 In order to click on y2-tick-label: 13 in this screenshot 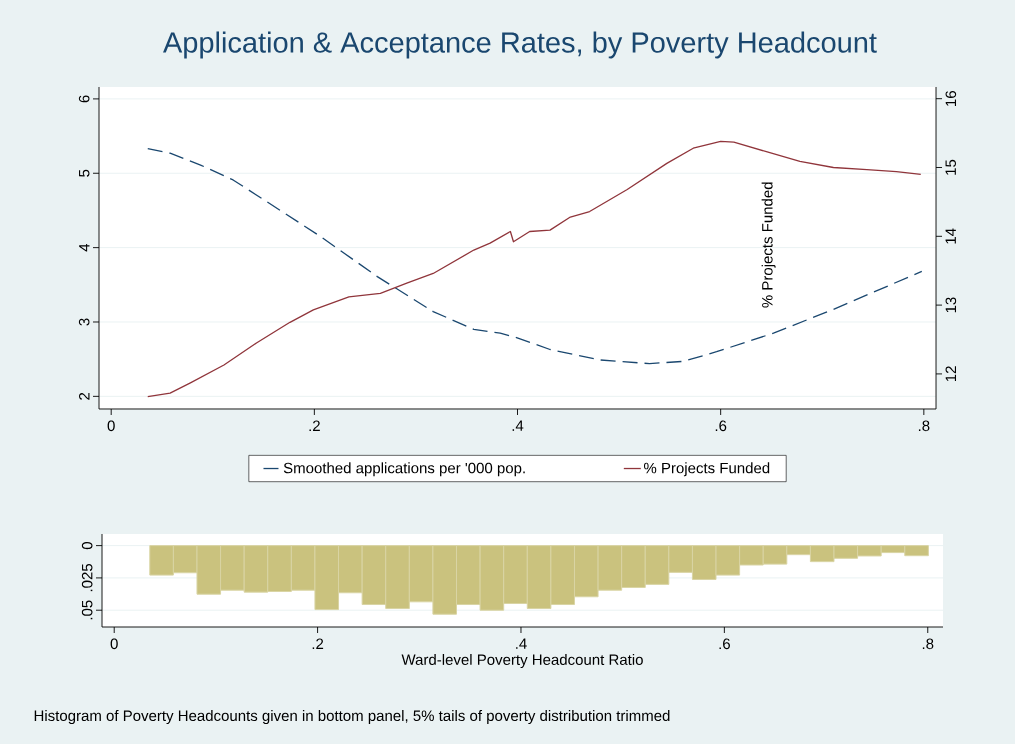, I will do `click(951, 305)`.